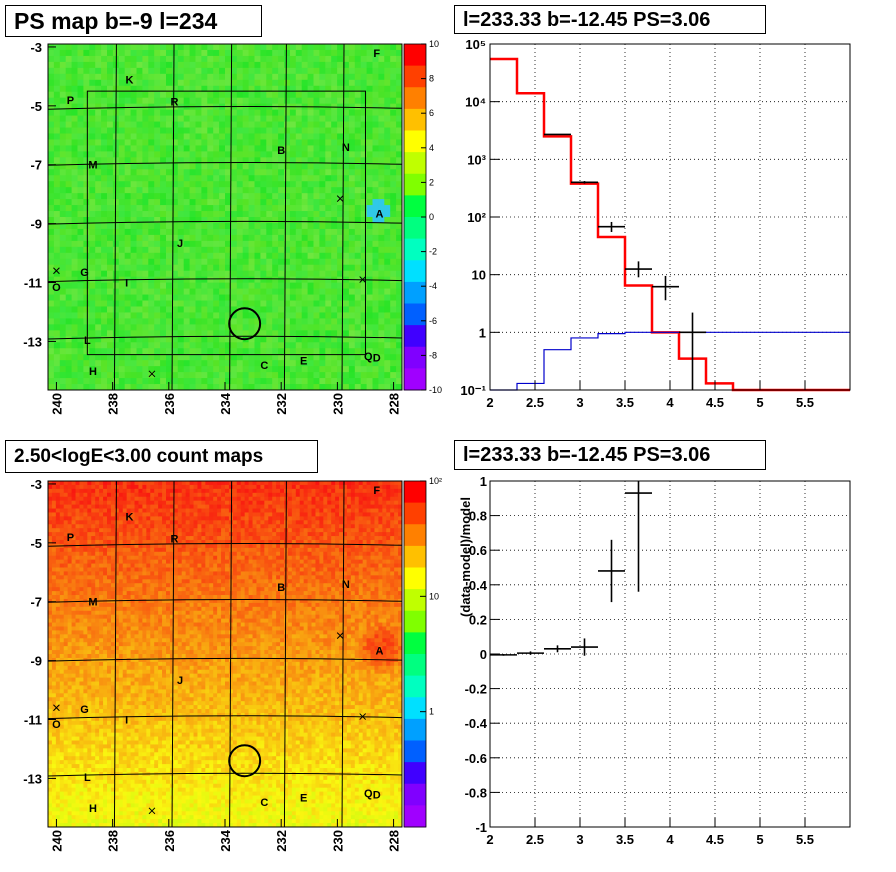 This screenshot has width=896, height=872. What do you see at coordinates (377, 796) in the screenshot?
I see `source-label: D` at bounding box center [377, 796].